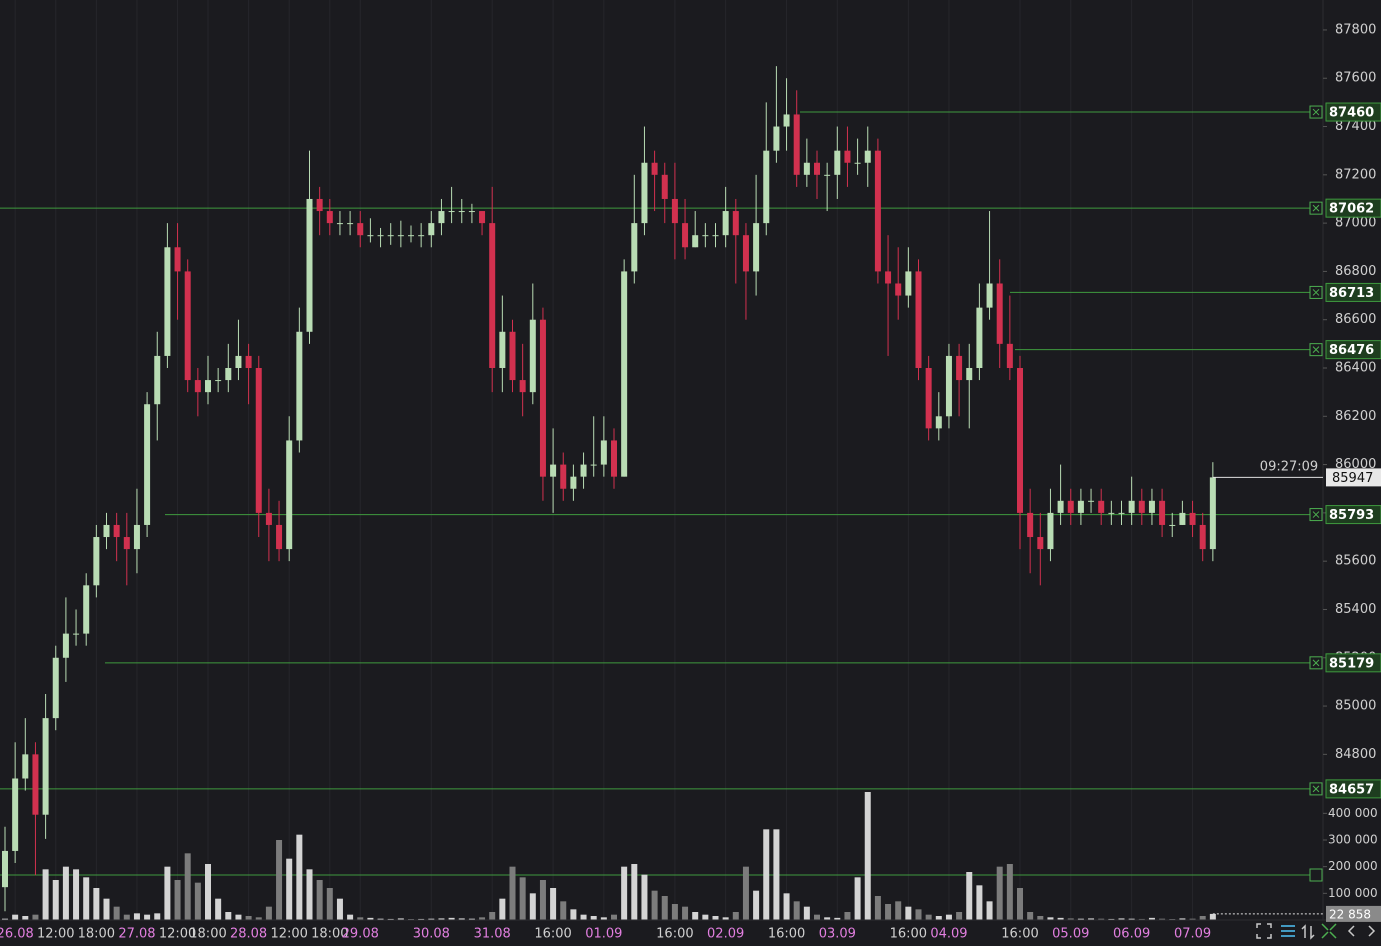 The height and width of the screenshot is (946, 1381). Describe the element at coordinates (1264, 931) in the screenshot. I see `fullscreen-button` at that location.